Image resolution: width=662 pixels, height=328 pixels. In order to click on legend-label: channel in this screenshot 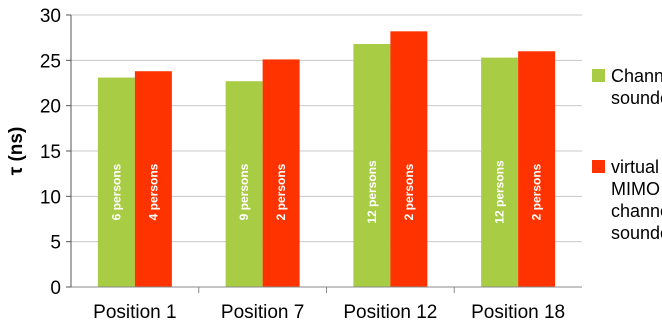, I will do `click(636, 211)`.